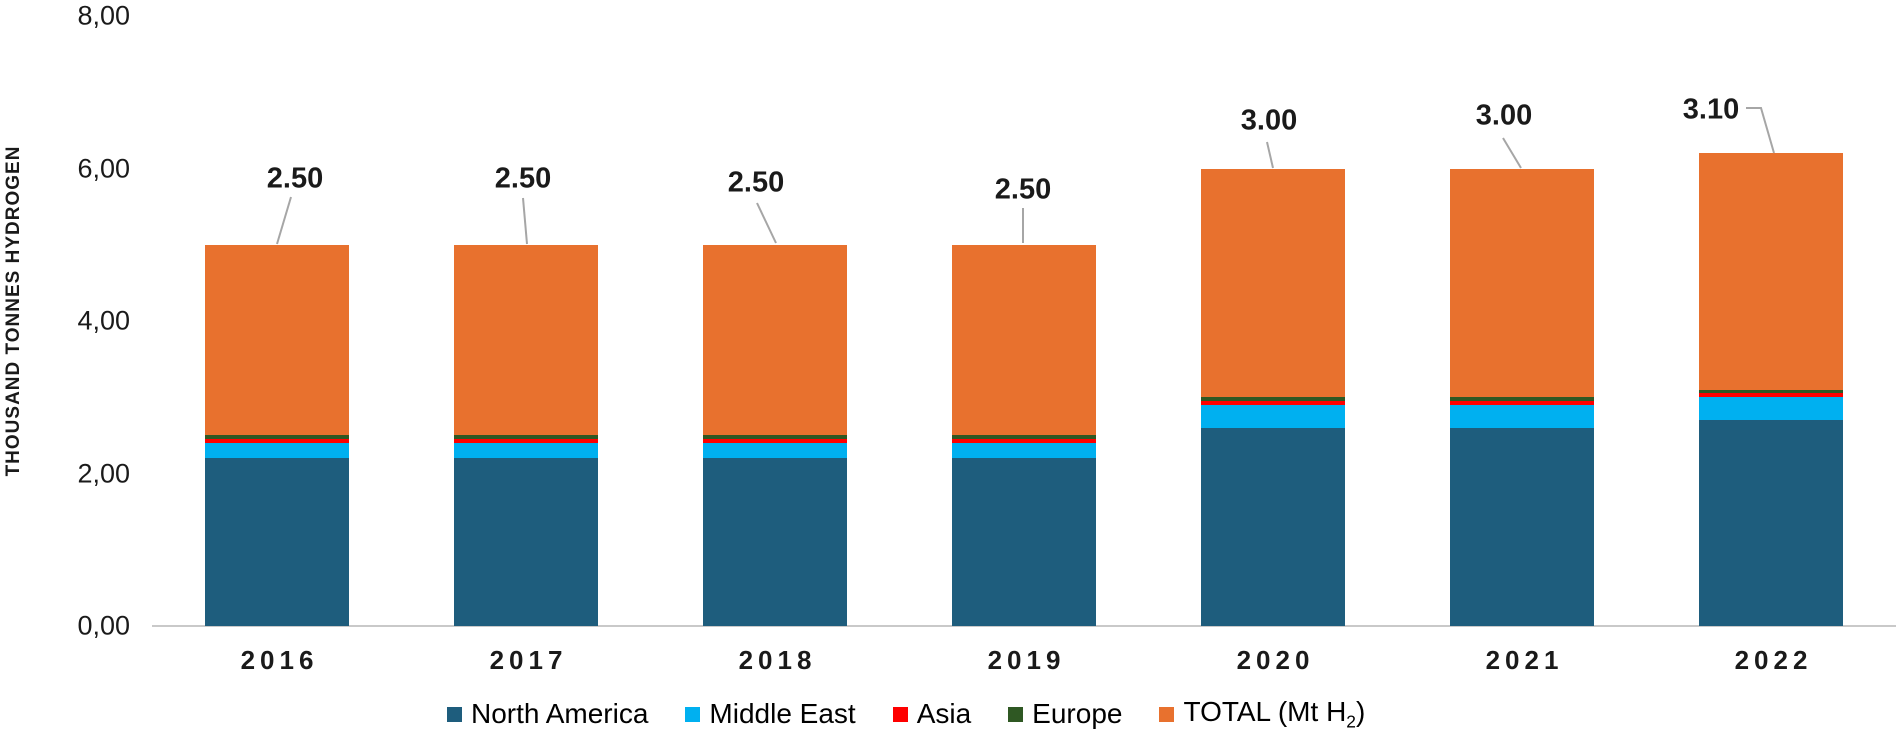 This screenshot has height=731, width=1900. I want to click on bar-segment-2016-north-america, so click(277, 542).